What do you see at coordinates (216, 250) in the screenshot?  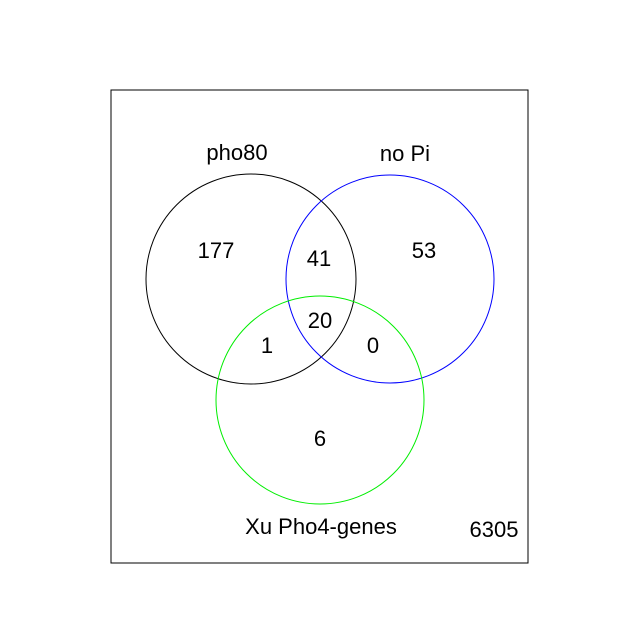 I see `count-pho80-only: 177` at bounding box center [216, 250].